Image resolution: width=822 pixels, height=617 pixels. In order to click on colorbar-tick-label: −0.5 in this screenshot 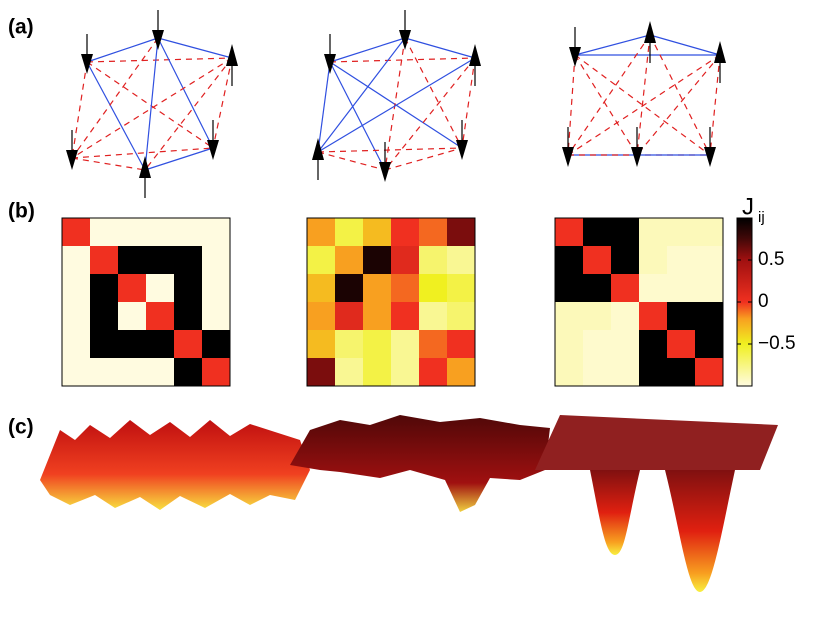, I will do `click(777, 343)`.